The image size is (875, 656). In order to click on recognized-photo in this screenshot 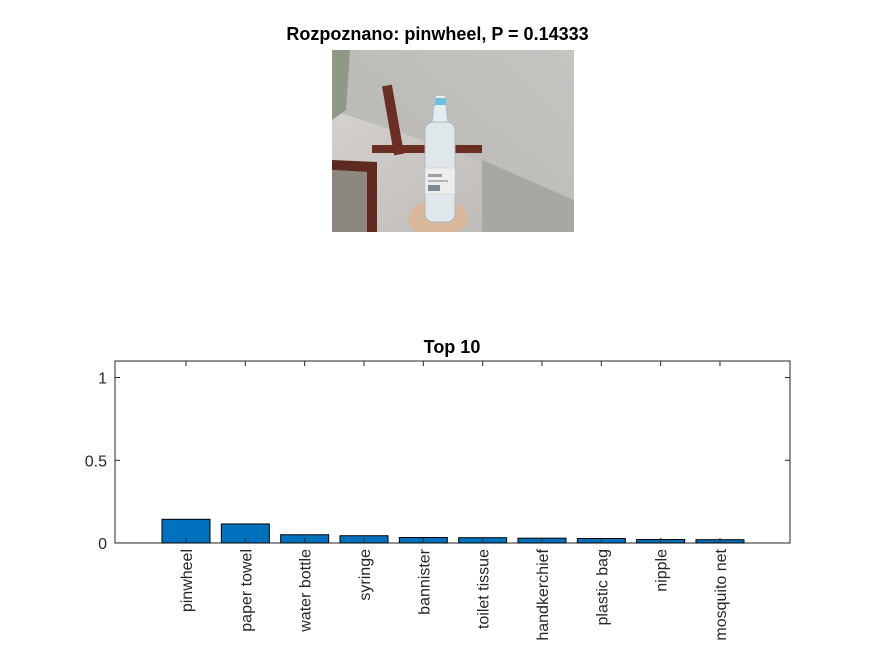, I will do `click(453, 141)`.